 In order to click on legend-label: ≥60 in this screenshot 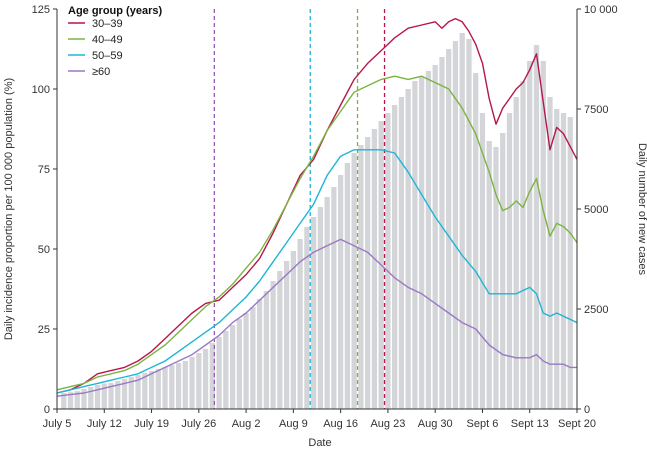, I will do `click(101, 72)`.